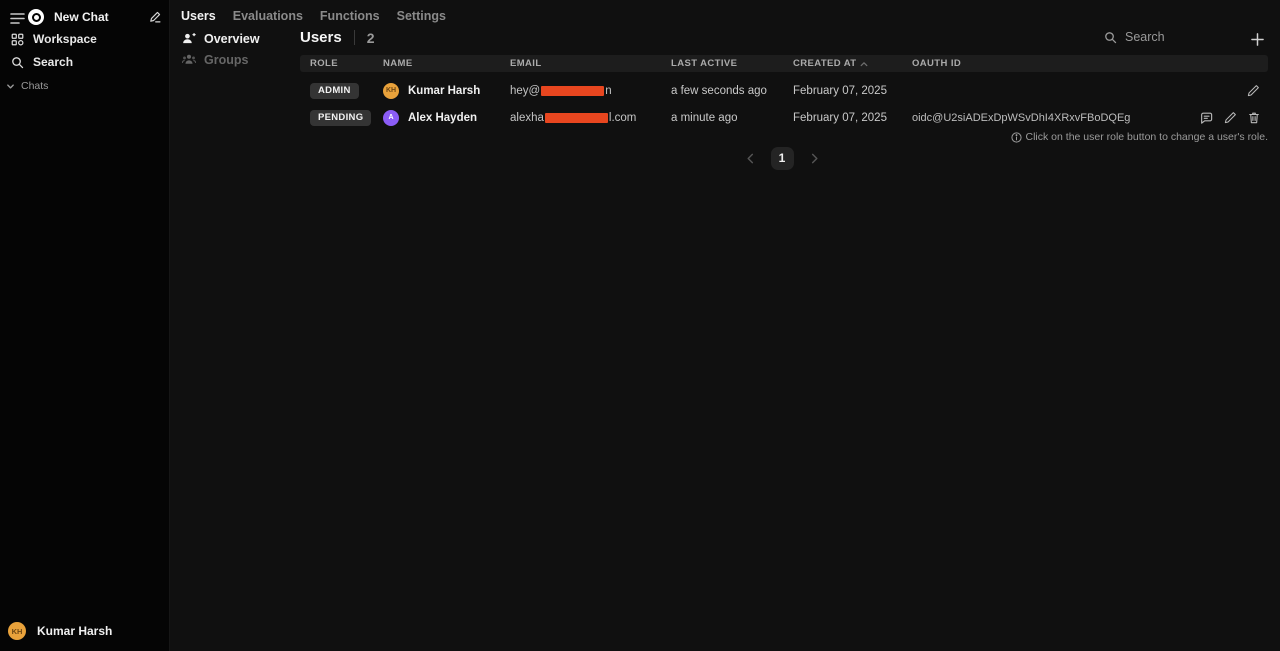  I want to click on chats-label: Chats, so click(35, 86).